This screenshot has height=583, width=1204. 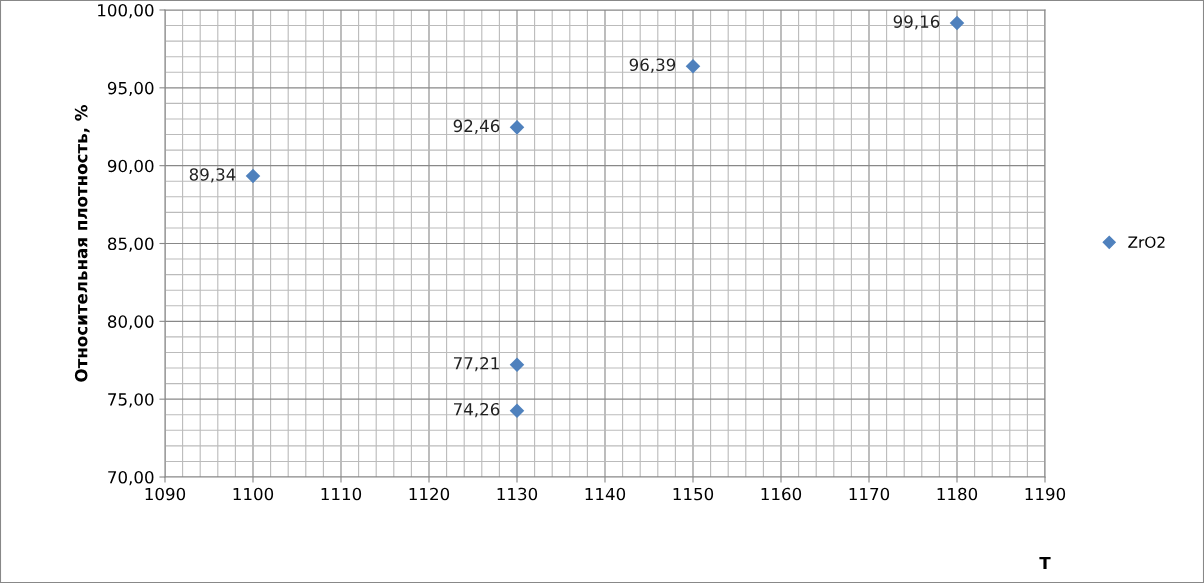 I want to click on y-tick-label: 80,00, so click(x=131, y=322).